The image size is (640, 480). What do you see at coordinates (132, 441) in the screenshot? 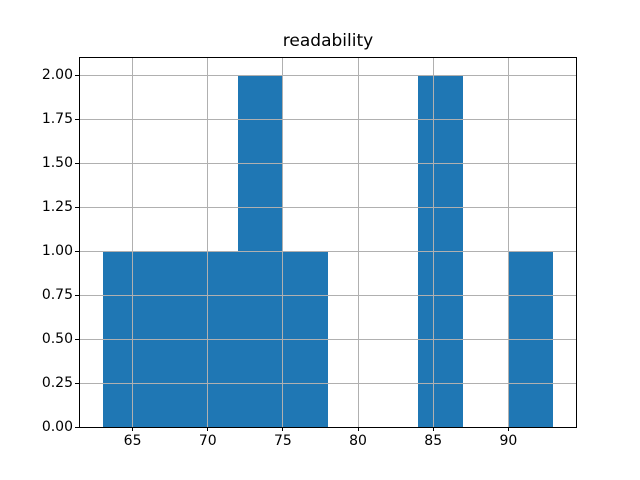
I see `x-tick-label: 65` at bounding box center [132, 441].